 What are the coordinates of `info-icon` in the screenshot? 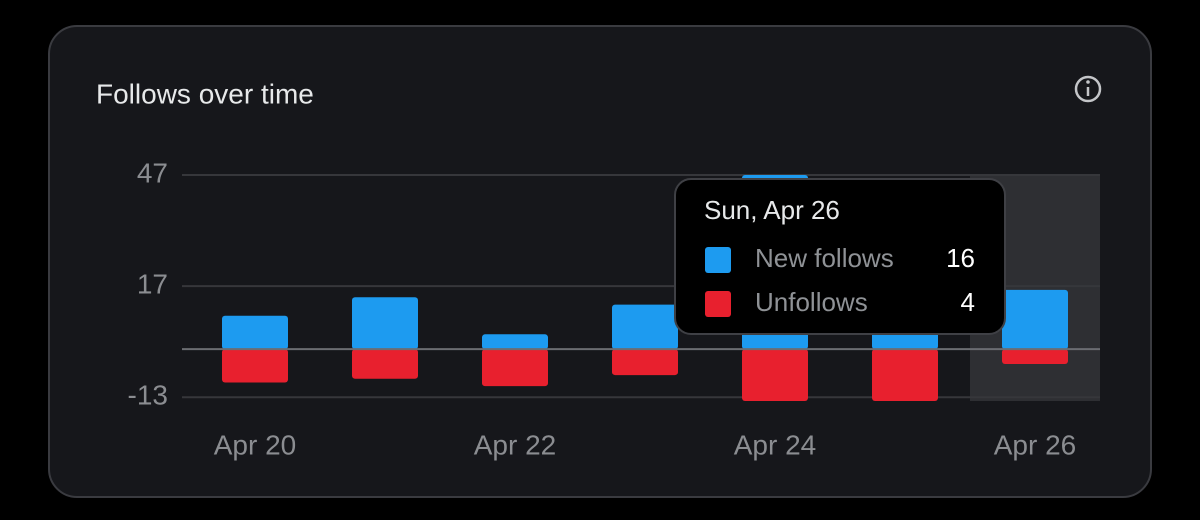 It's located at (1088, 89).